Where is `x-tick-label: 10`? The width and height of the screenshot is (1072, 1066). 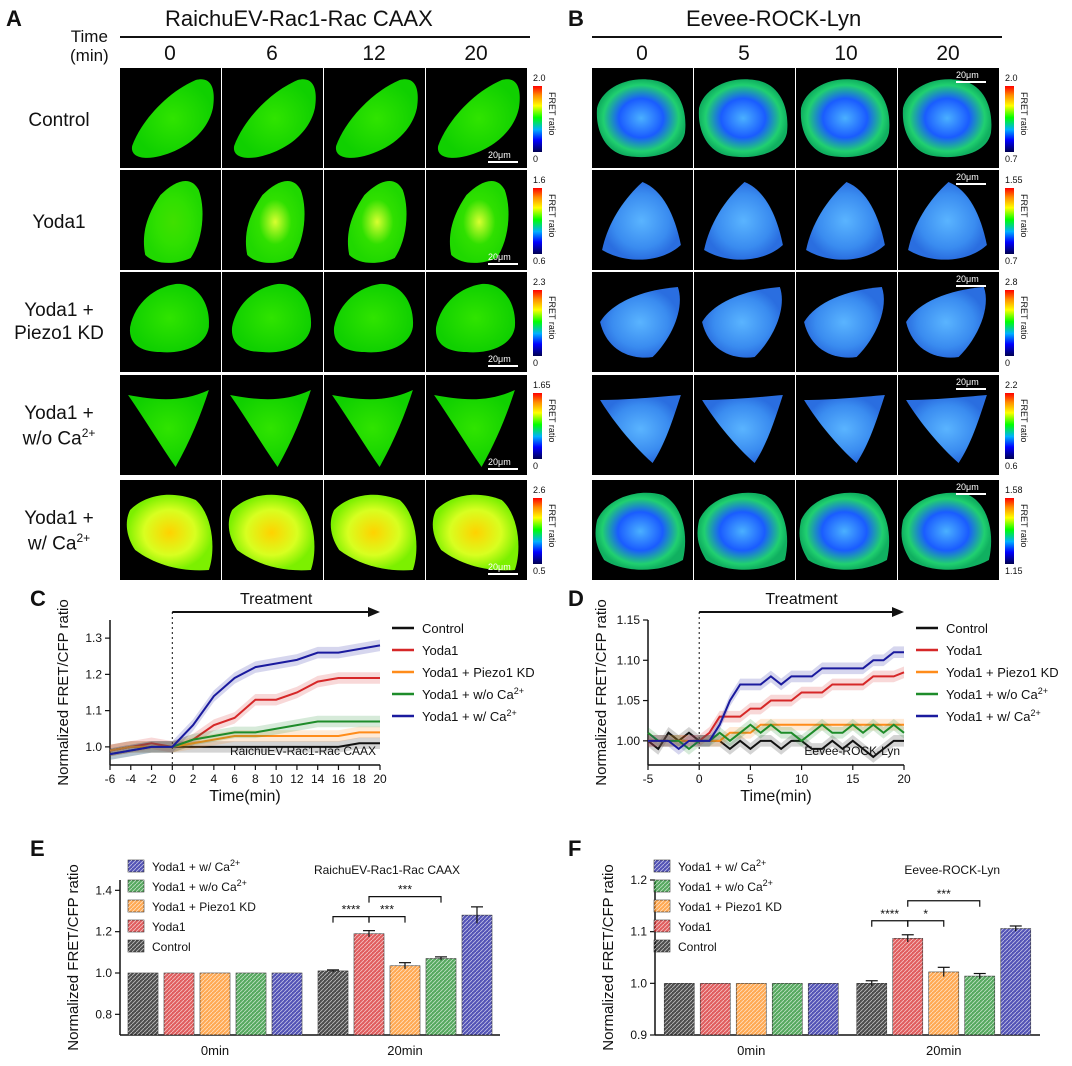 x-tick-label: 10 is located at coordinates (802, 779).